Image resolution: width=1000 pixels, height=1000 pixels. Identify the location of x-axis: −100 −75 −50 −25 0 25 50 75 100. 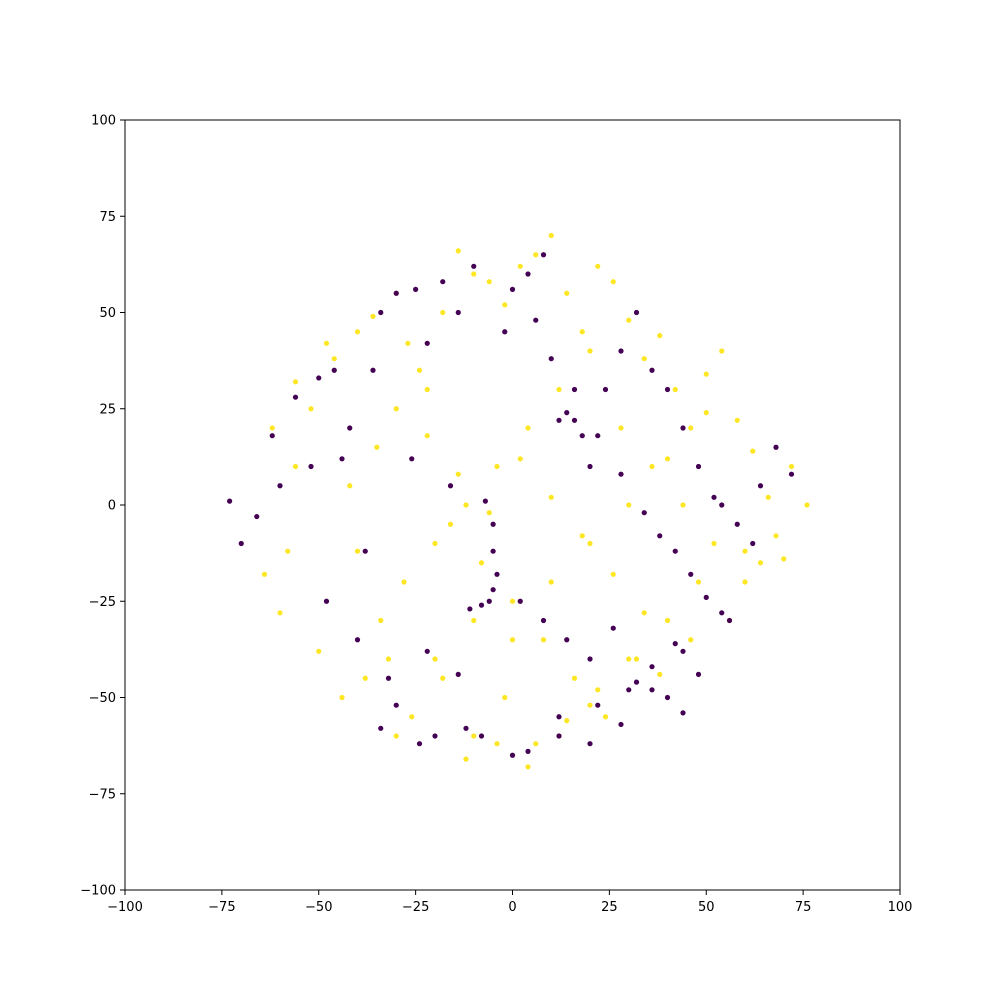
(509, 902).